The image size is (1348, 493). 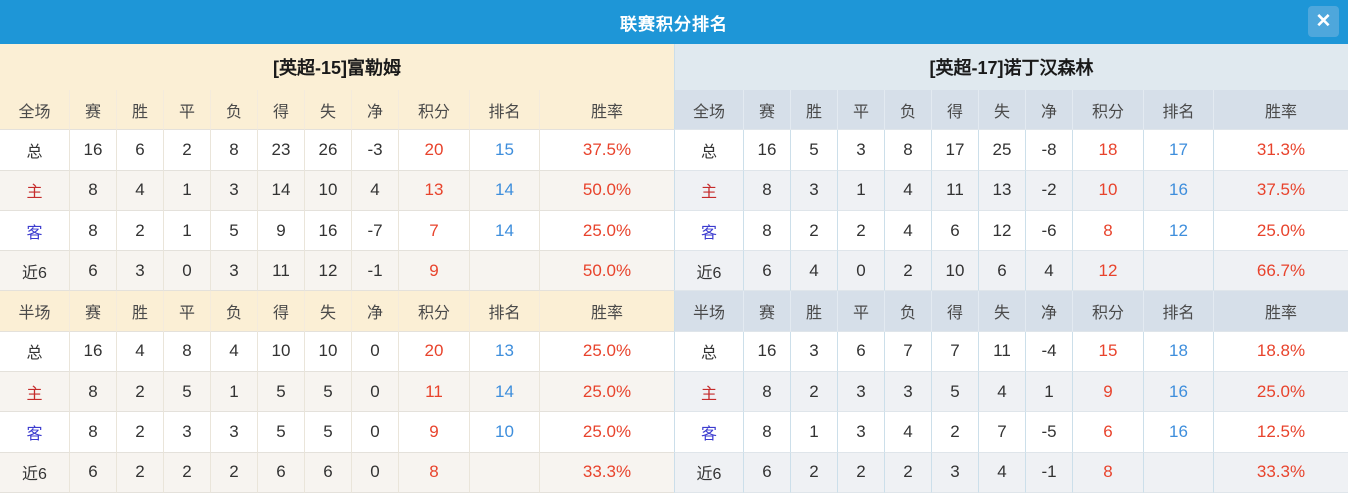 What do you see at coordinates (1011, 67) in the screenshot?
I see `team-name-band: [英超-17]诺丁汉森林` at bounding box center [1011, 67].